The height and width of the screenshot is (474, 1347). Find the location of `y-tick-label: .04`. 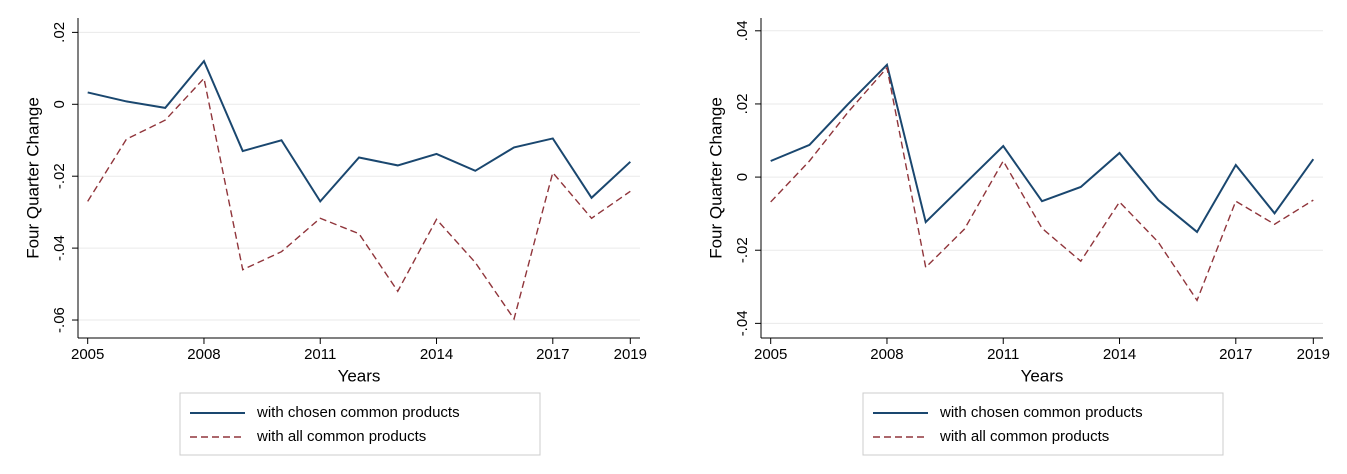

y-tick-label: .04 is located at coordinates (742, 30).